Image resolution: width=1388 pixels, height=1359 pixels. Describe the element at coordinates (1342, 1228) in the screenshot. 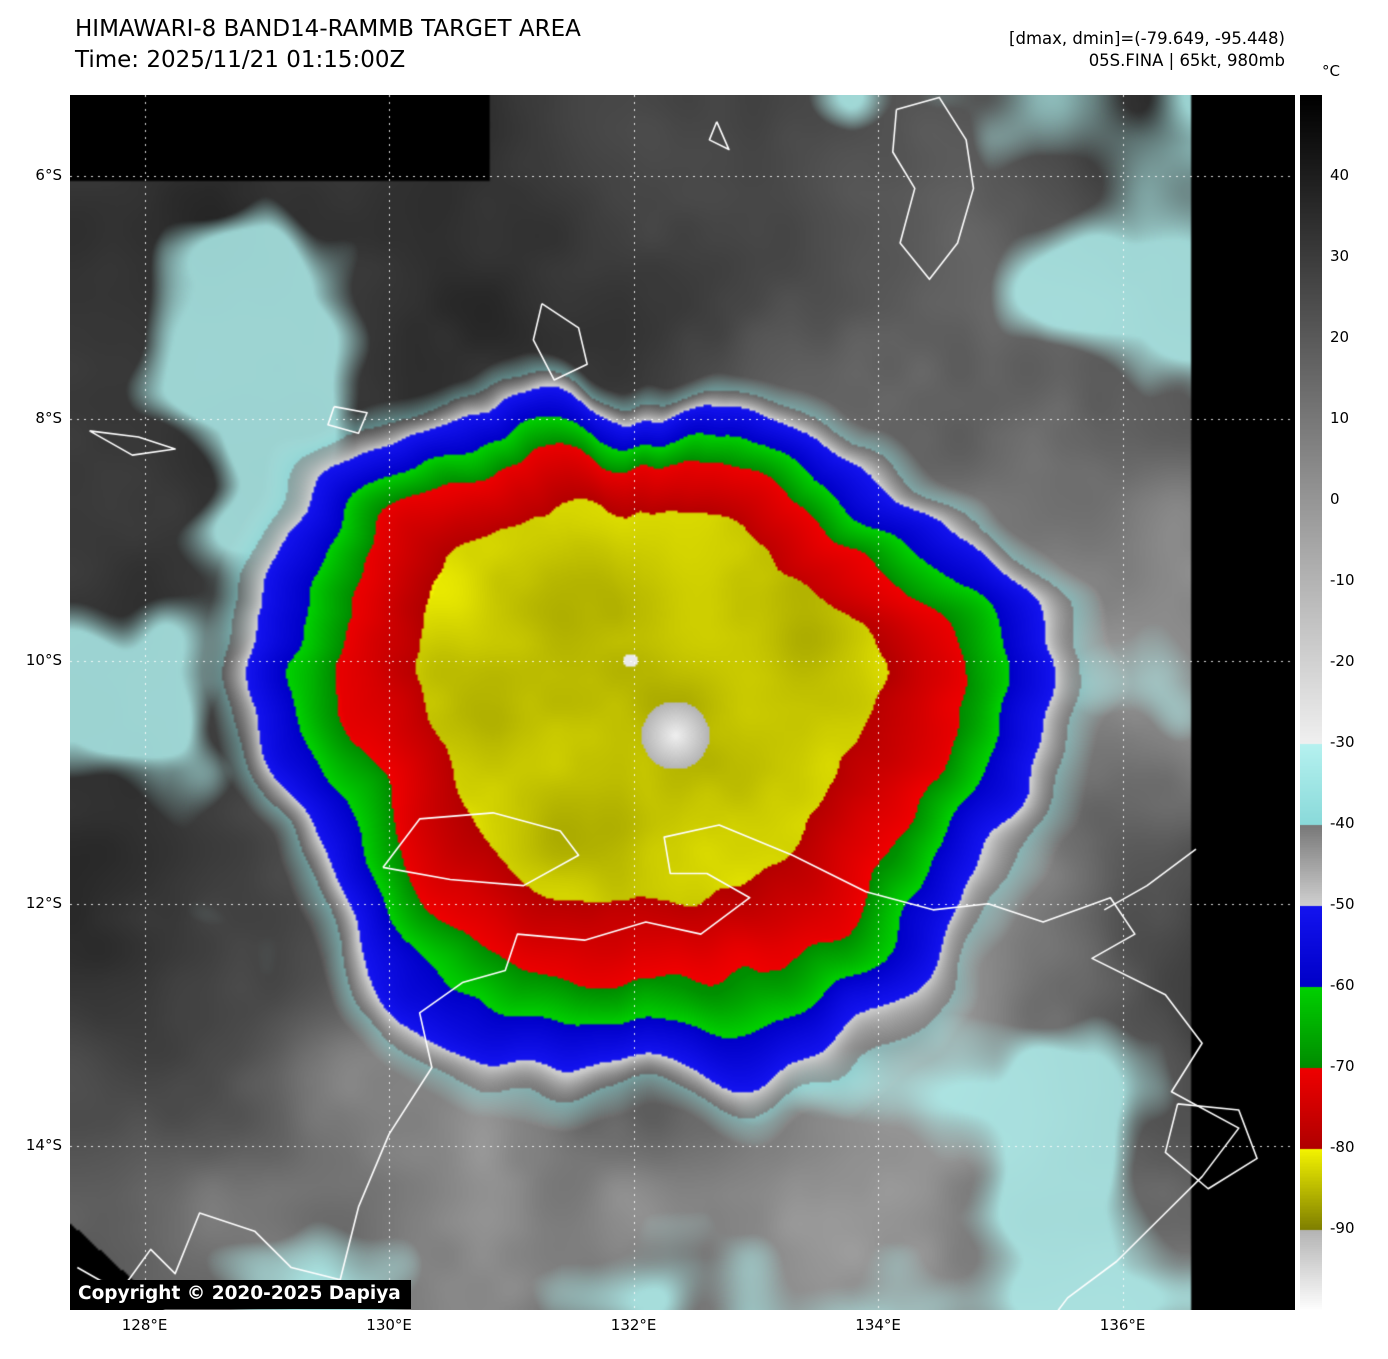

I see `colorbar-tick-label: -90` at that location.